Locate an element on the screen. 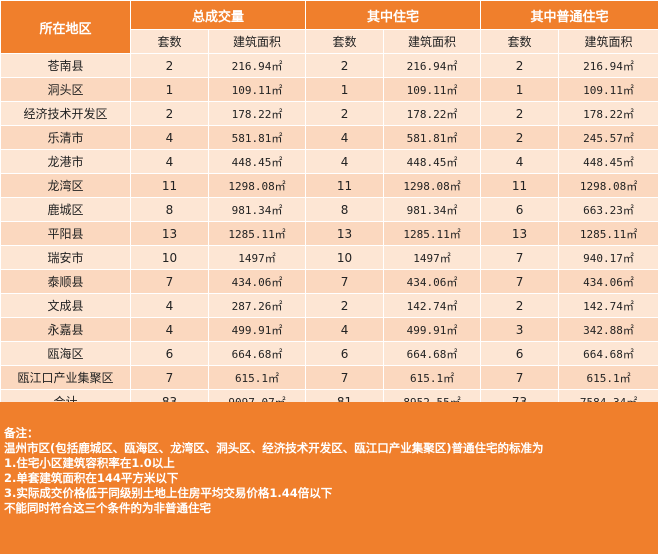  table-row: 平阳县 13 1285.11㎡ 13 1285.11㎡ 13 1285.11㎡ is located at coordinates (329, 233).